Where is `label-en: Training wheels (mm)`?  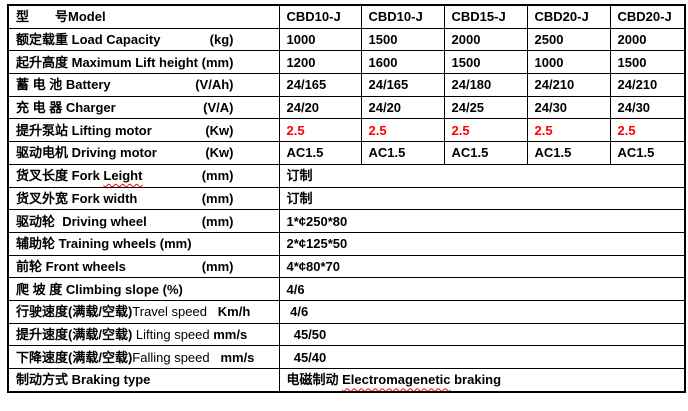
label-en: Training wheels (mm) is located at coordinates (125, 244).